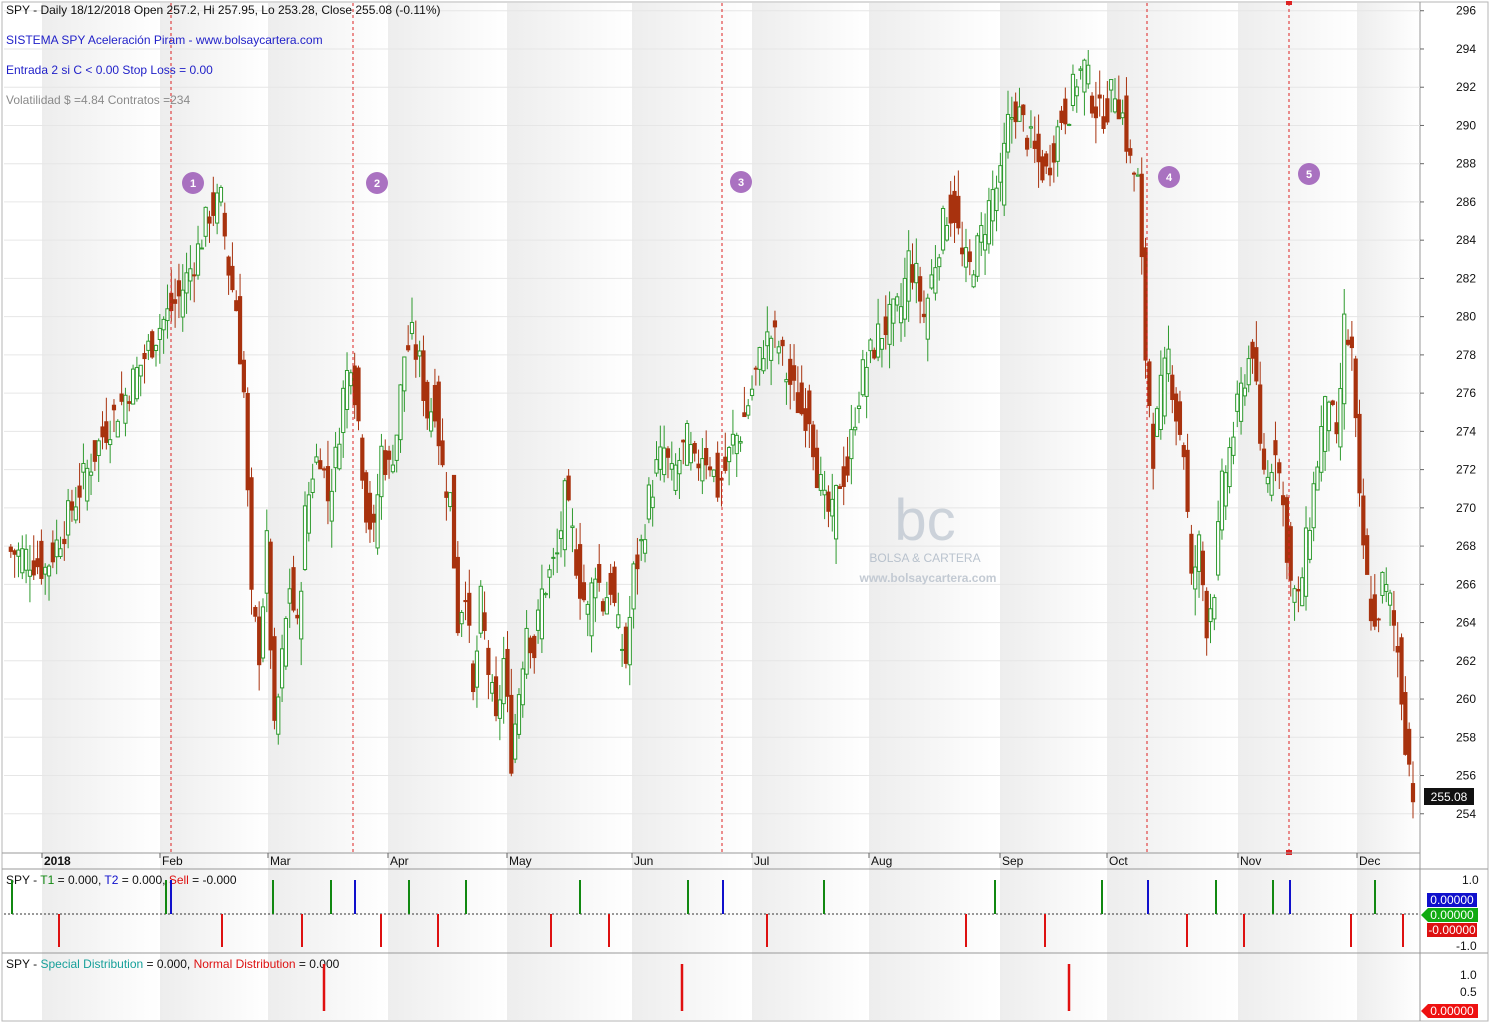 The width and height of the screenshot is (1492, 1031). I want to click on signal-marker-label: 5, so click(1309, 175).